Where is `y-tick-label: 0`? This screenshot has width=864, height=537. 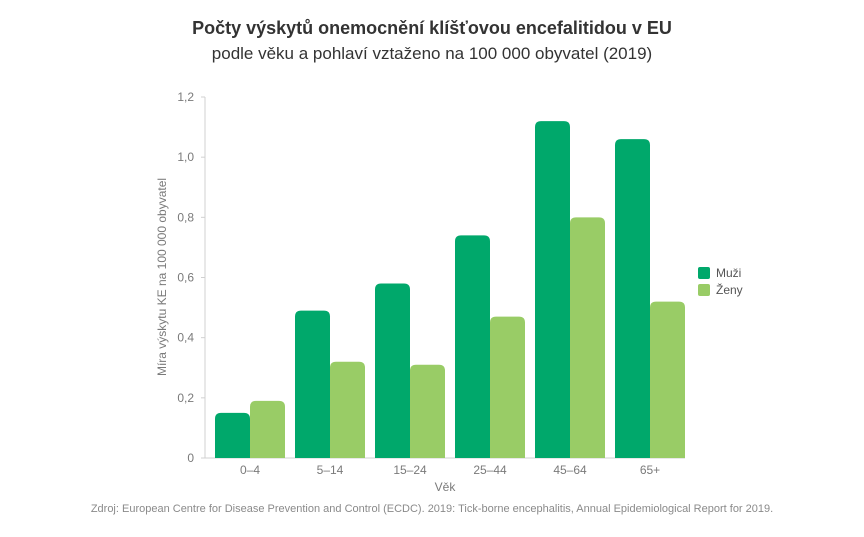
y-tick-label: 0 is located at coordinates (190, 458).